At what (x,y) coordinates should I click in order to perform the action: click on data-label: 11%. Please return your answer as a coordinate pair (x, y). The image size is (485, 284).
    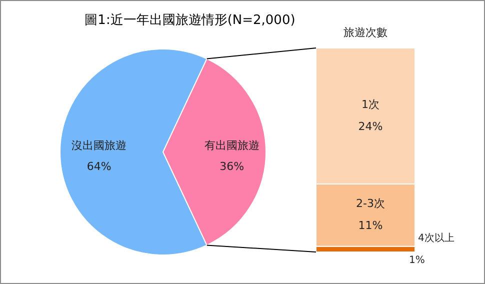
    Looking at the image, I should click on (370, 225).